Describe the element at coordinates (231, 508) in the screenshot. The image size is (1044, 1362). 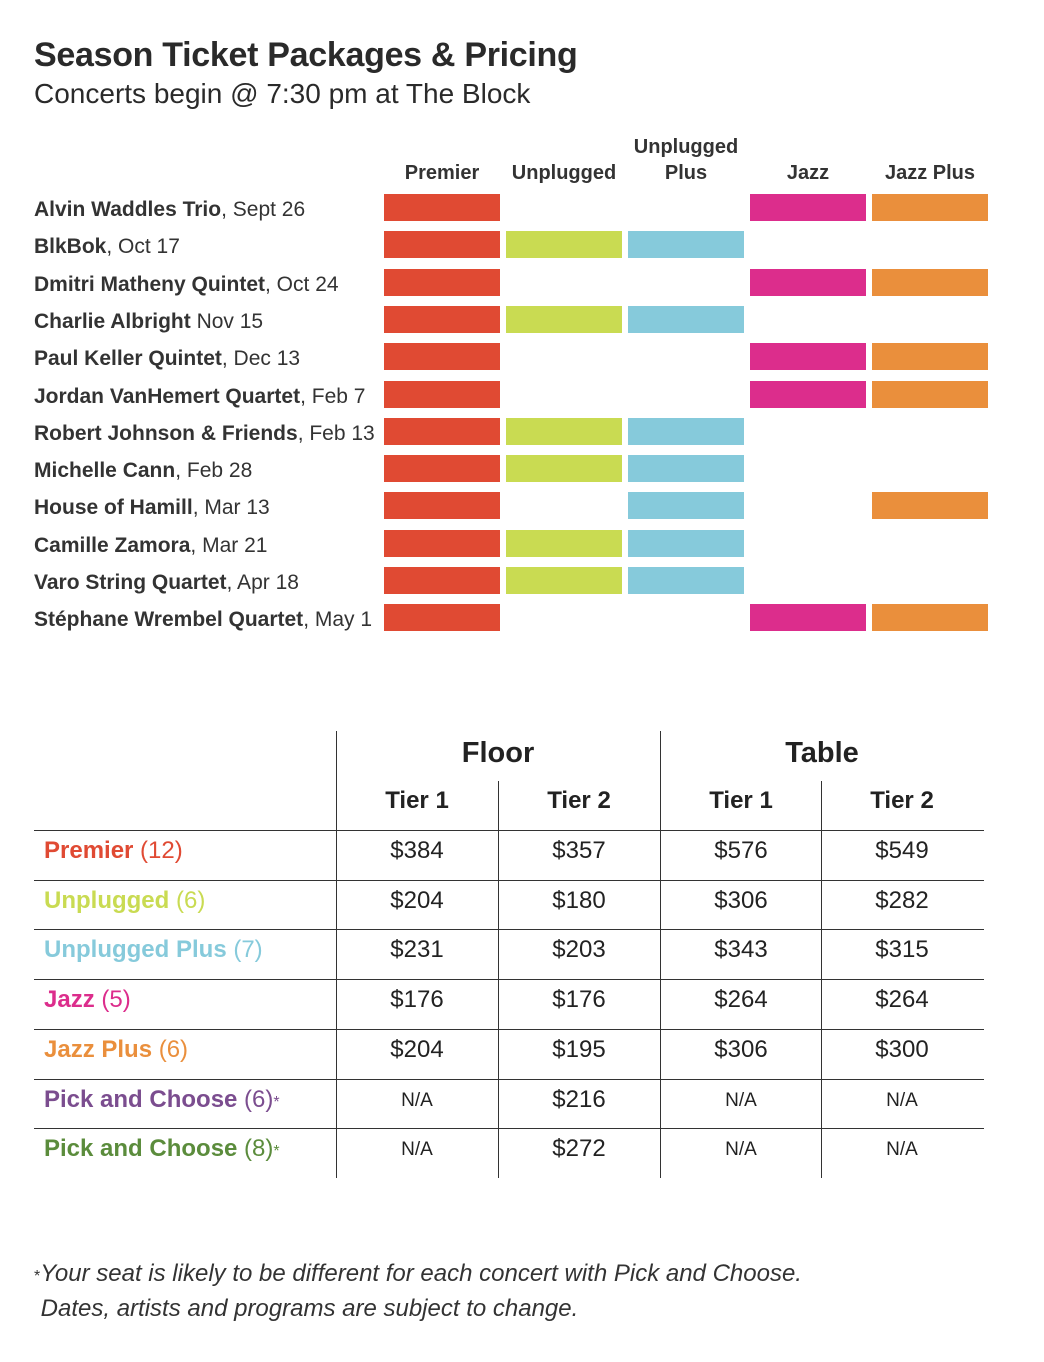
I see `concert-date: , Mar 13` at that location.